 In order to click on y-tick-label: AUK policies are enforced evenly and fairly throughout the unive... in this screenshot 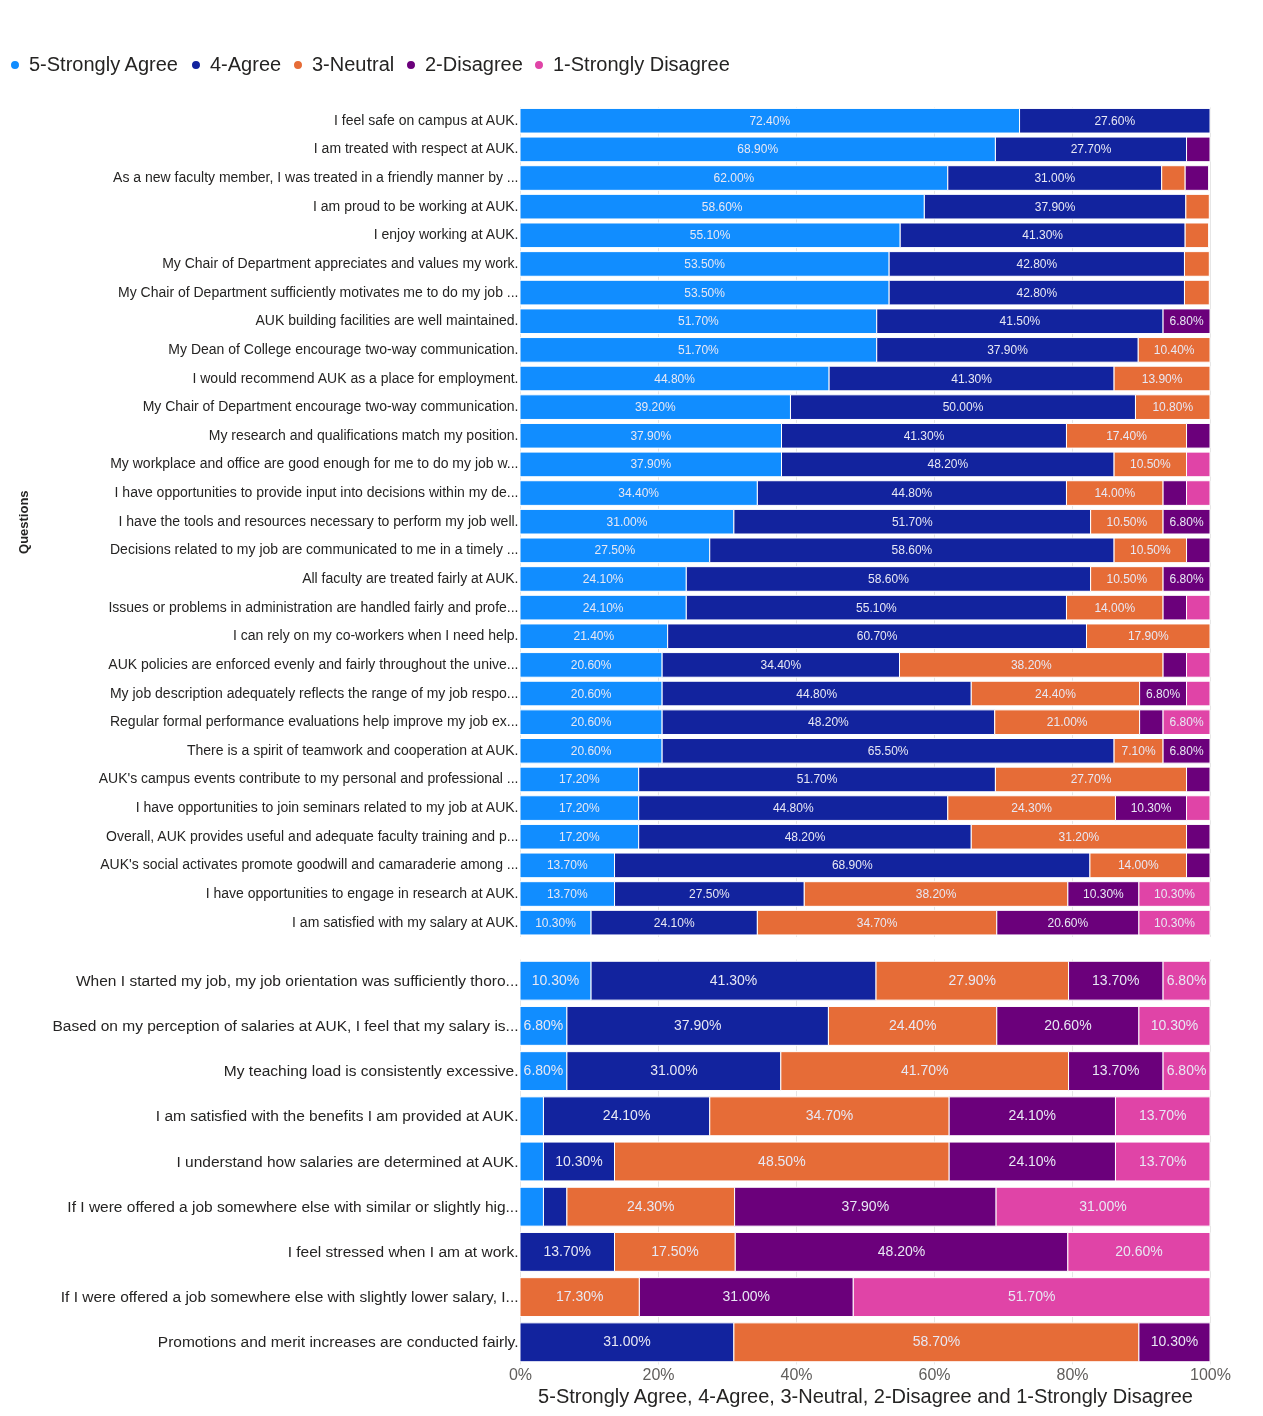, I will do `click(313, 663)`.